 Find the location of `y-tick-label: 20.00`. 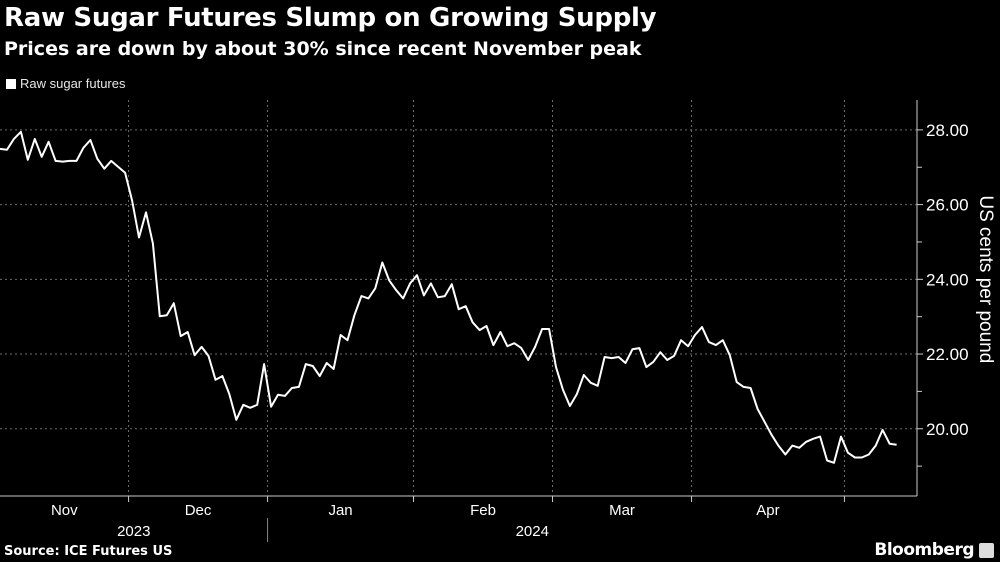

y-tick-label: 20.00 is located at coordinates (947, 429).